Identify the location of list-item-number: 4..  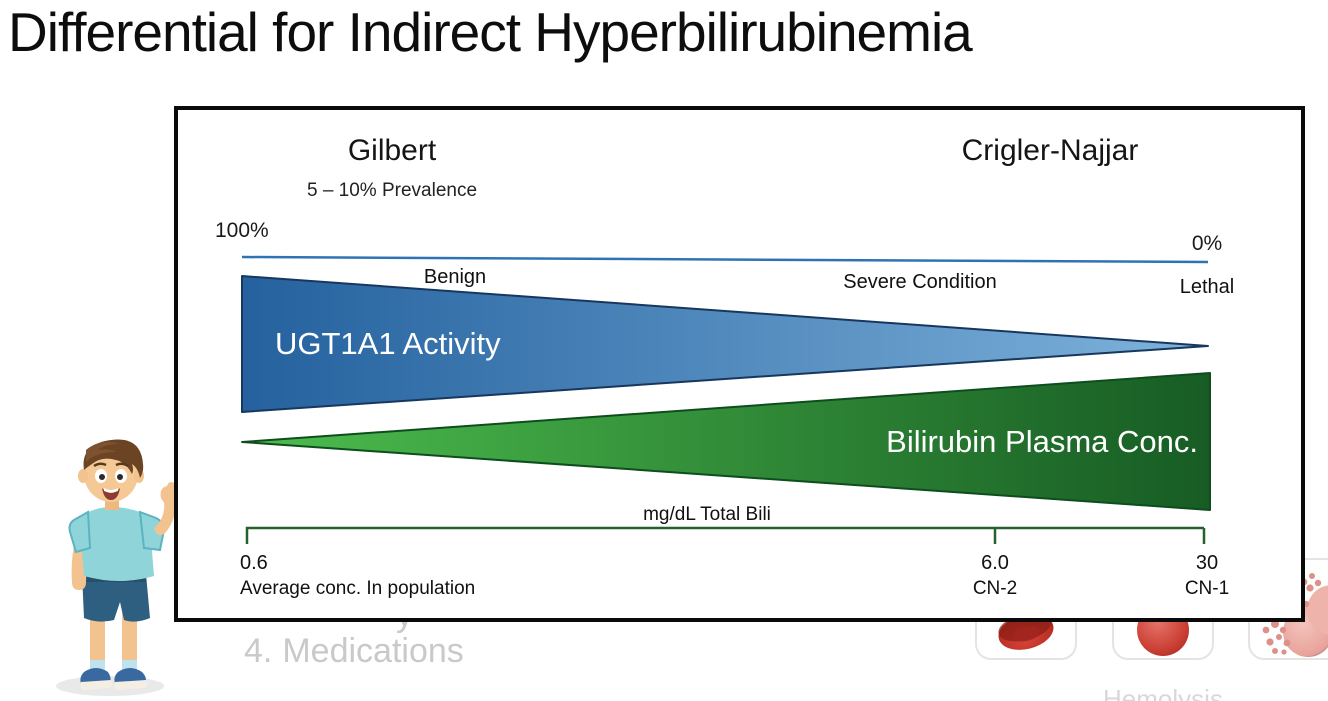
(258, 651).